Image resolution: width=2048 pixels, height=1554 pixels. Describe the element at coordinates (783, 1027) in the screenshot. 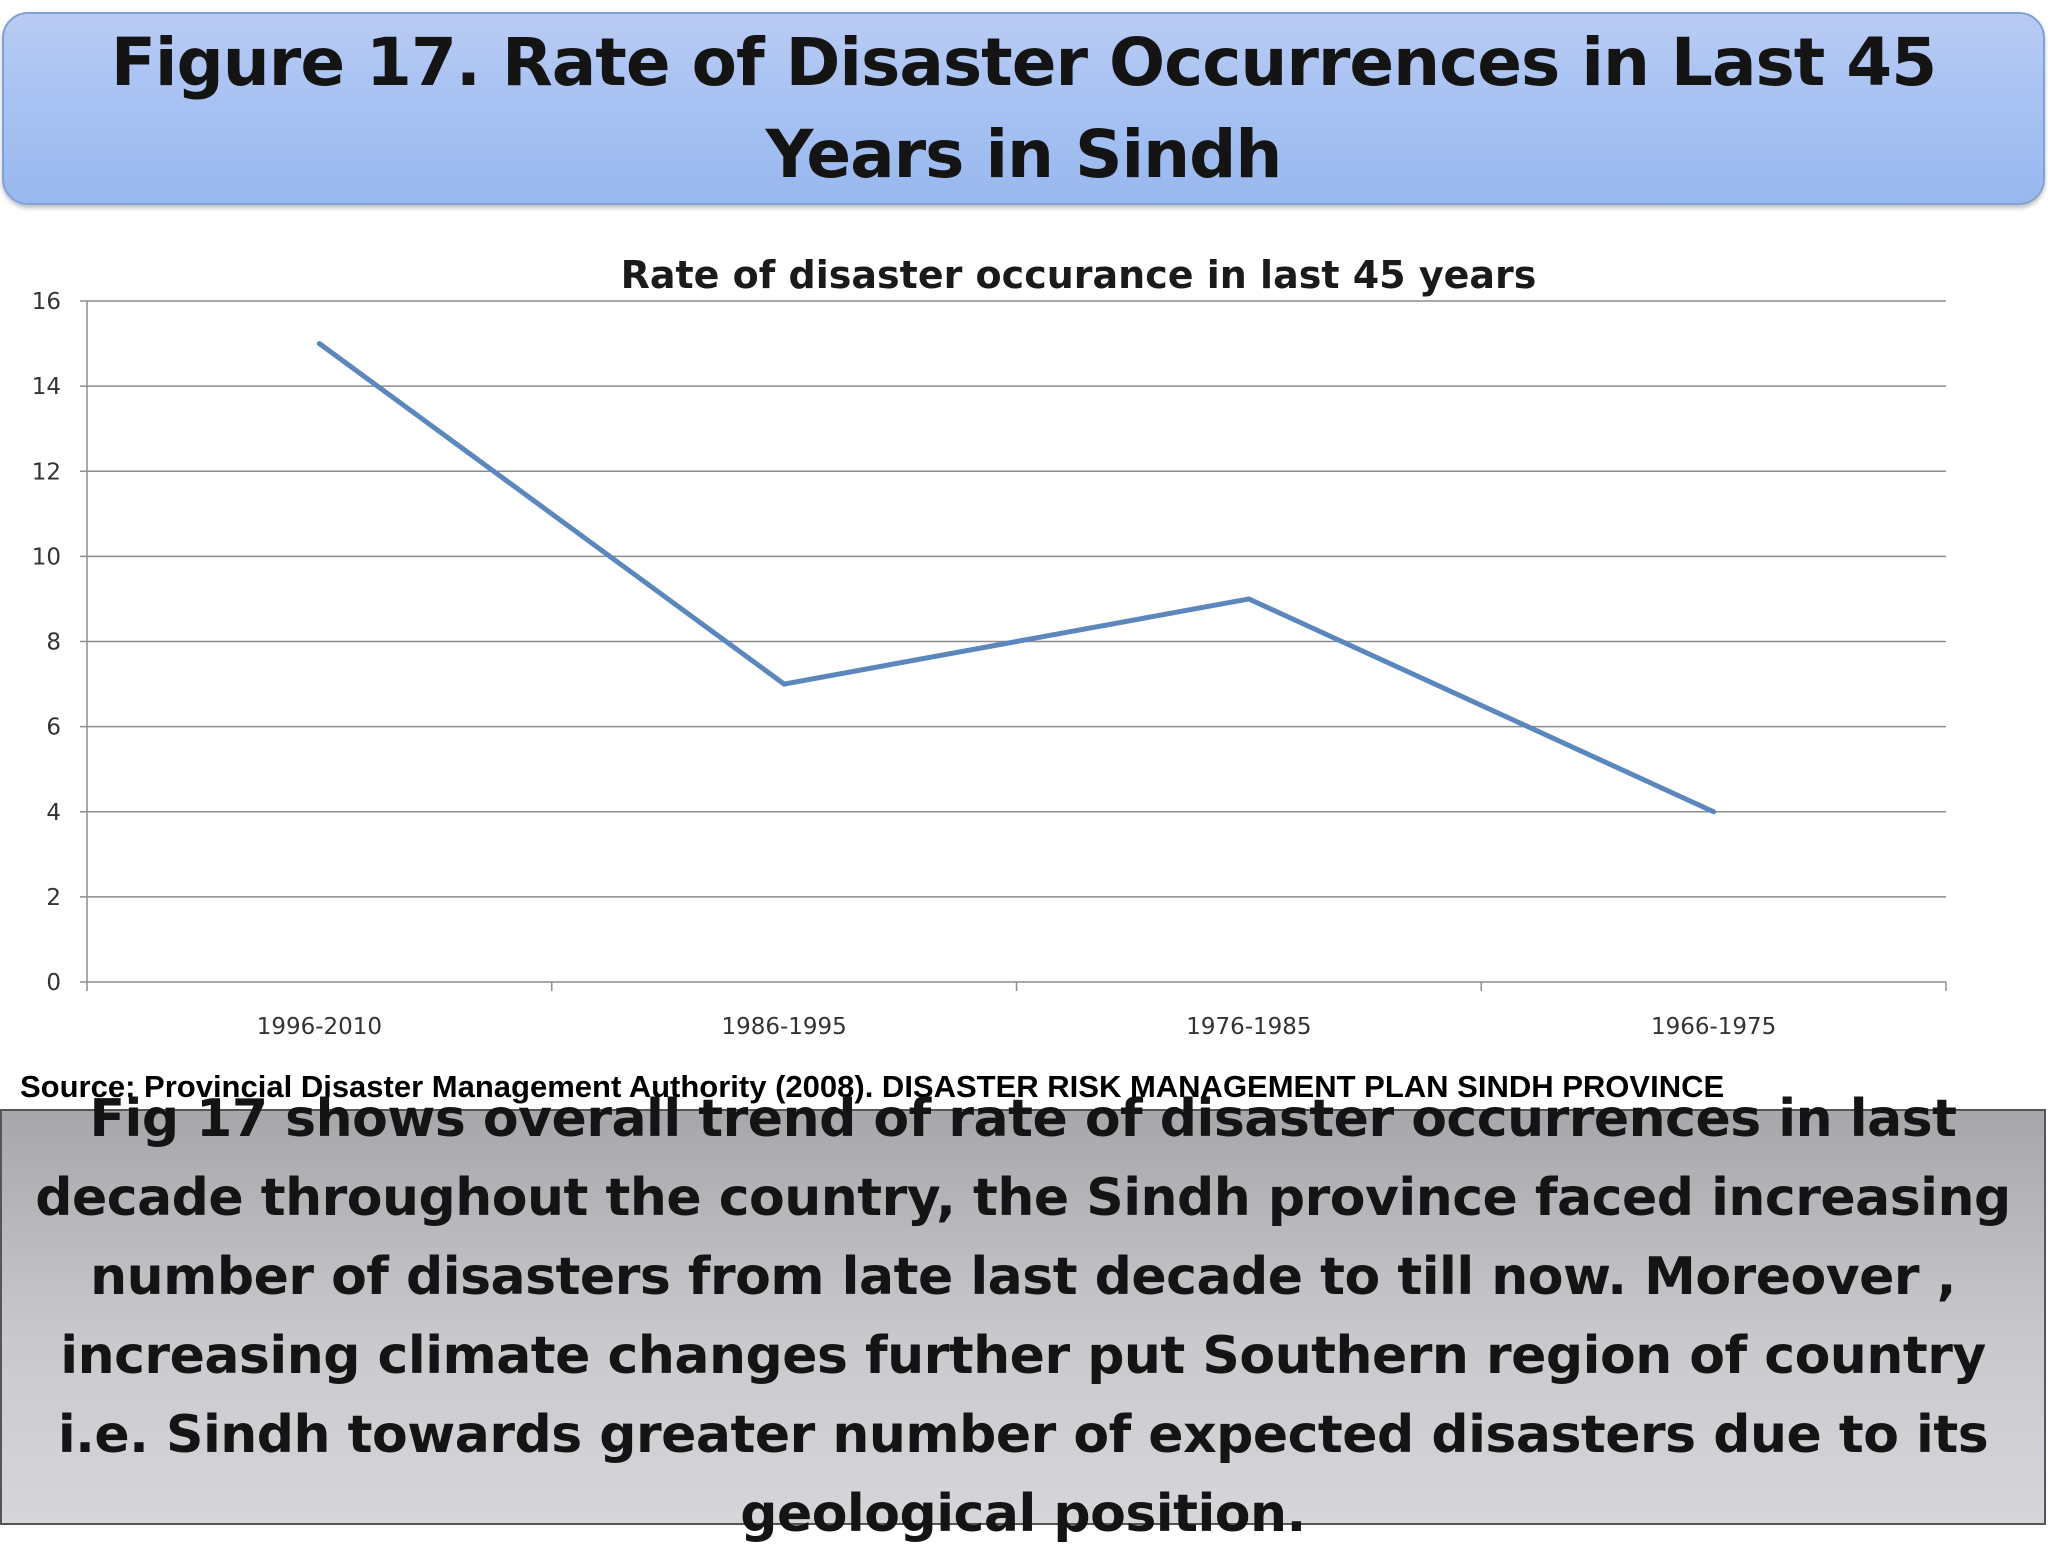

I see `x-tick-label-1986-1995: 1986-1995` at that location.